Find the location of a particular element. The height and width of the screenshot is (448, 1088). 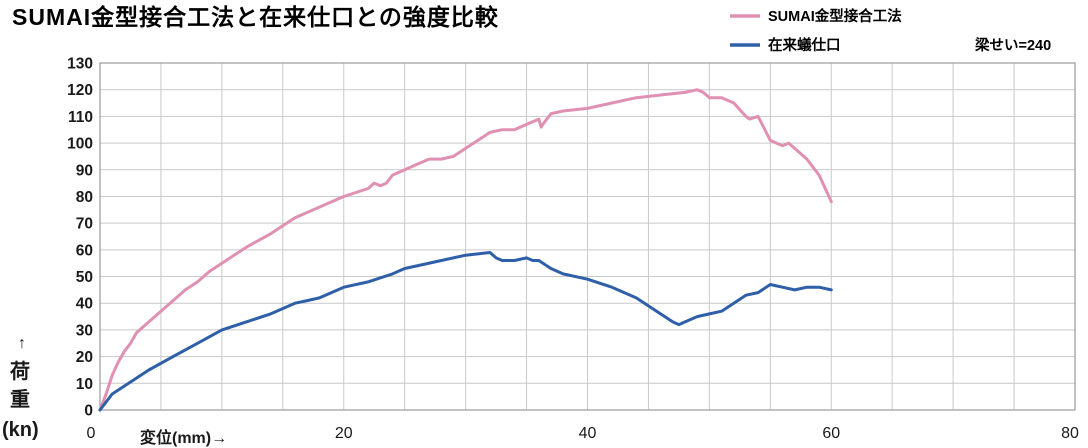

x-tick-label: 20 is located at coordinates (344, 433).